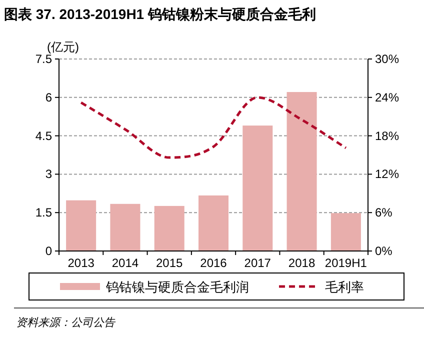  What do you see at coordinates (43, 135) in the screenshot?
I see `y-tick-label: 4.5` at bounding box center [43, 135].